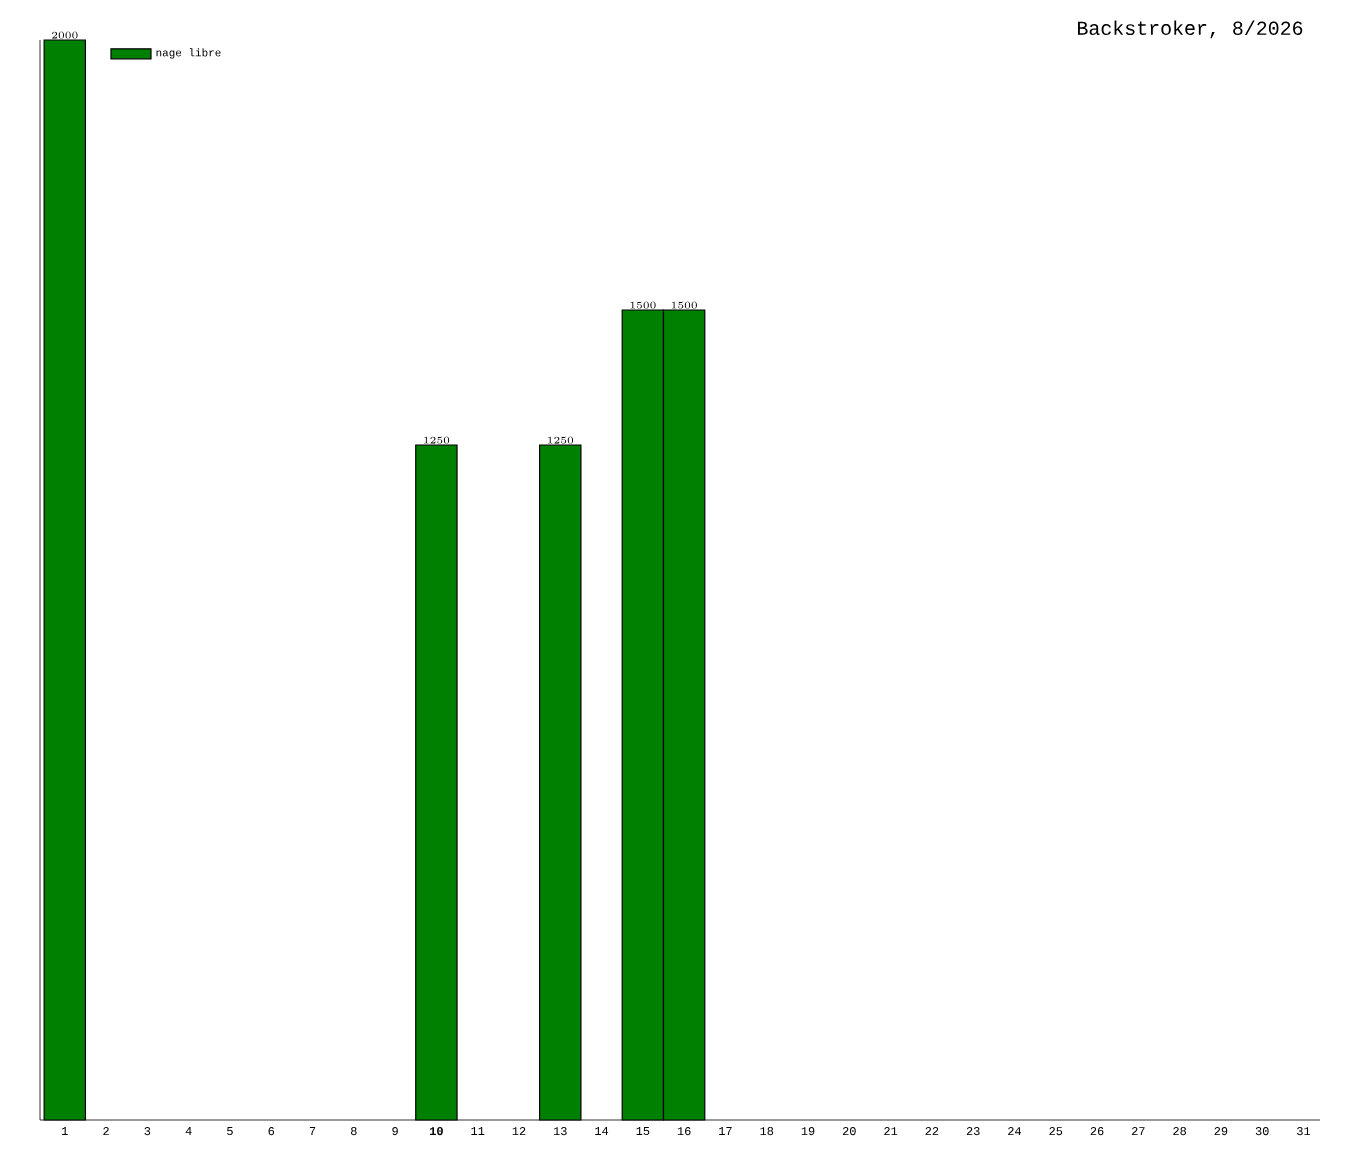  Describe the element at coordinates (1190, 29) in the screenshot. I see `chart-title: Backstroker, 8/2026` at that location.